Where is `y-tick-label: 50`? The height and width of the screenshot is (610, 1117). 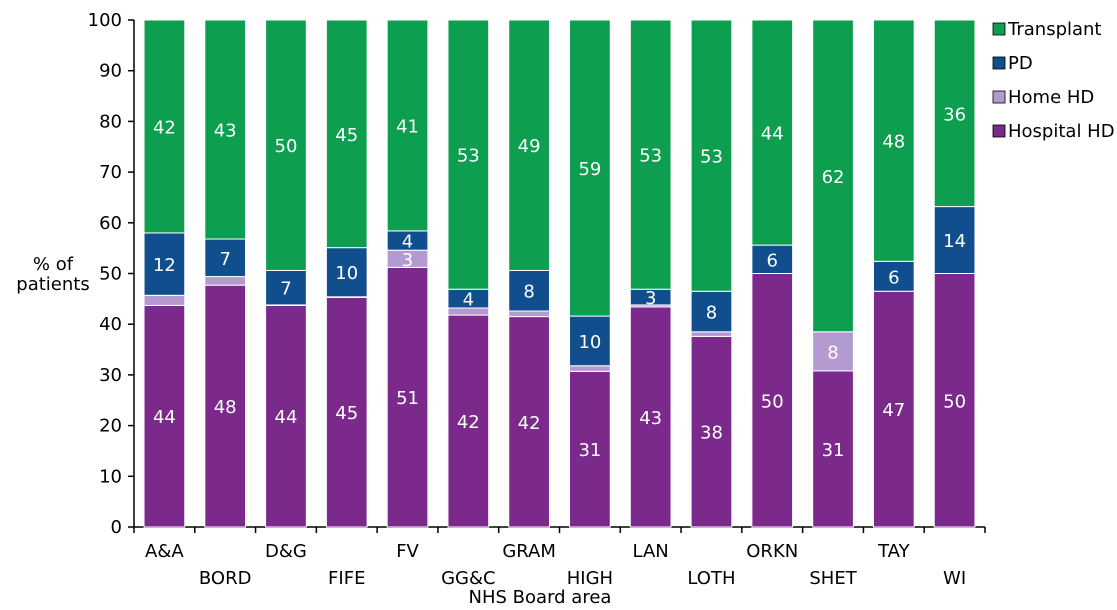
y-tick-label: 50 is located at coordinates (110, 274).